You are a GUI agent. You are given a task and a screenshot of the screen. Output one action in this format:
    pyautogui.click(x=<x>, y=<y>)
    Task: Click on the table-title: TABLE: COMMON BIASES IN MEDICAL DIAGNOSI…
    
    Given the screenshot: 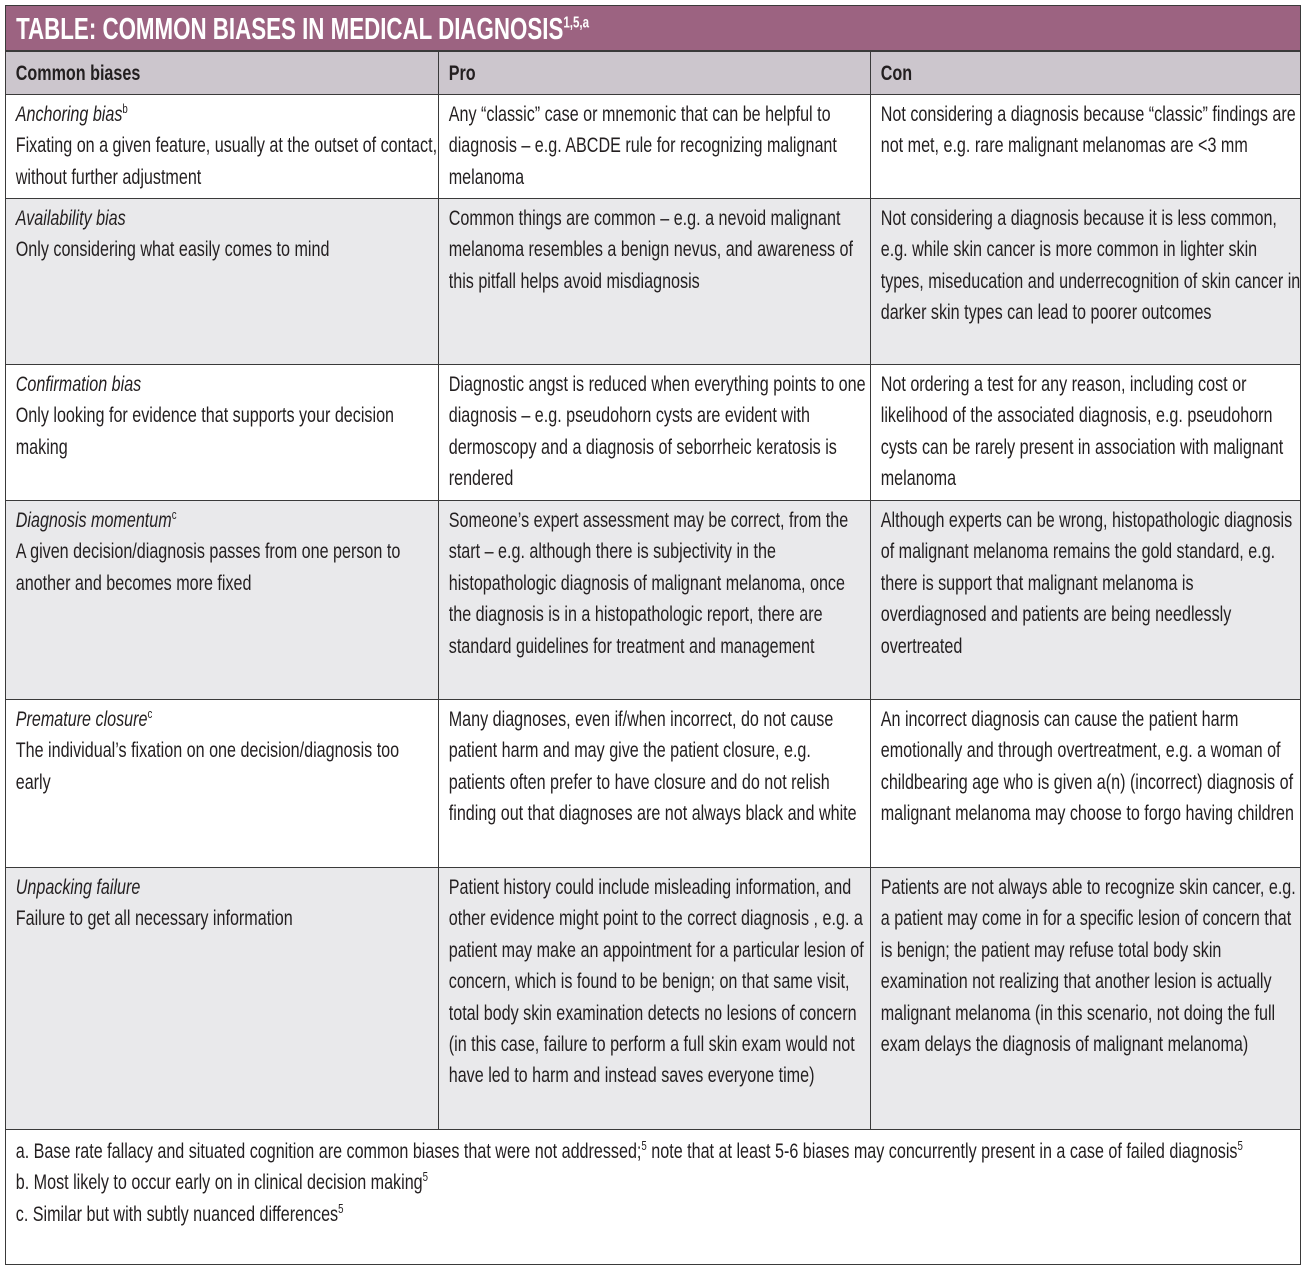 What is the action you would take?
    pyautogui.click(x=290, y=28)
    